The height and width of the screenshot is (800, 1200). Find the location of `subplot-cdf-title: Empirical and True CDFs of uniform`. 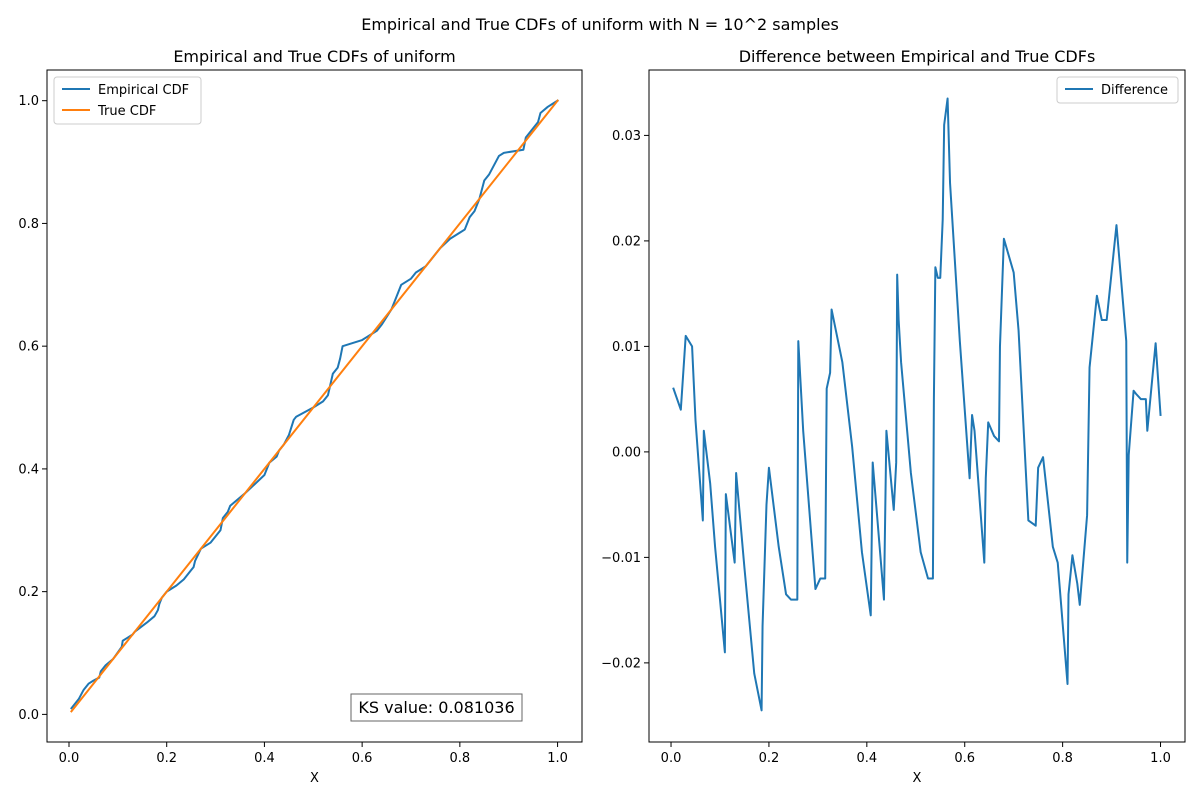

subplot-cdf-title: Empirical and True CDFs of uniform is located at coordinates (314, 56).